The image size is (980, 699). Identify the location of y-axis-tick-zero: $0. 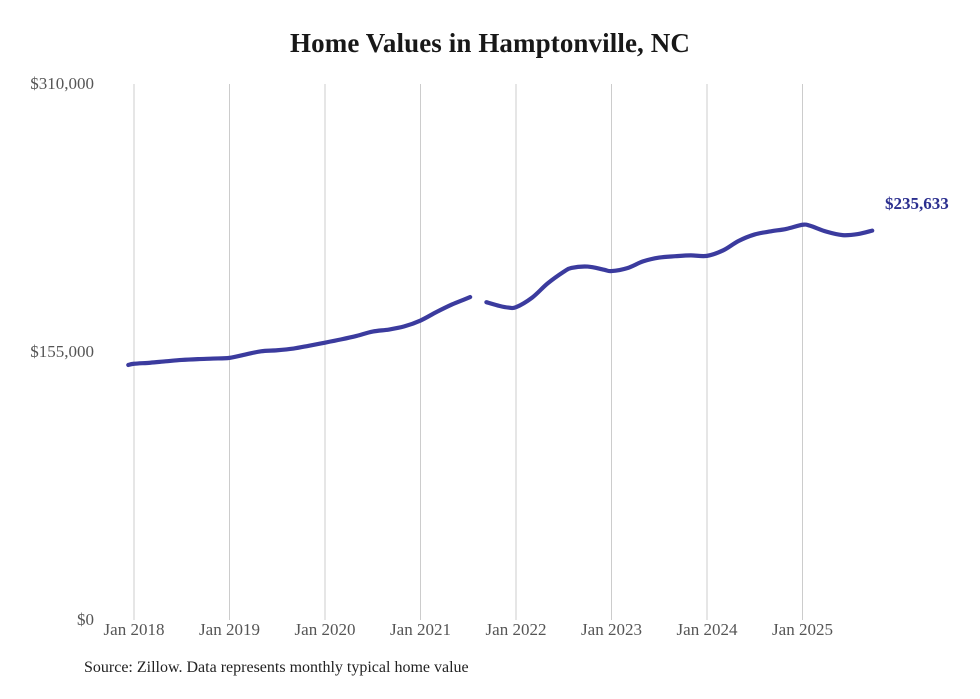
(85, 619).